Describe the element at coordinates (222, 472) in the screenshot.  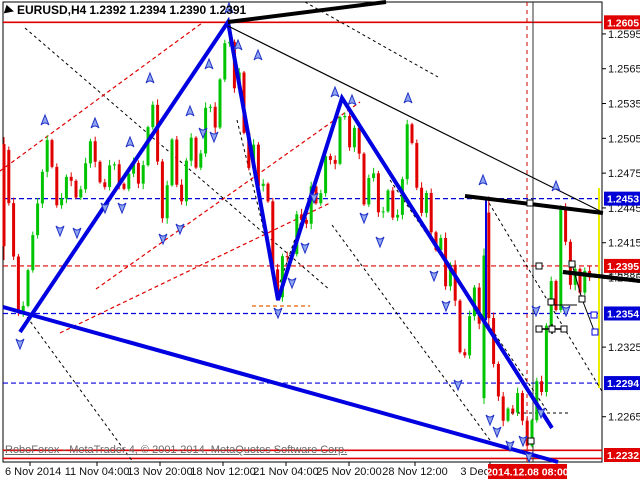
I see `time-axis-label: 18 Nov 12:00` at that location.